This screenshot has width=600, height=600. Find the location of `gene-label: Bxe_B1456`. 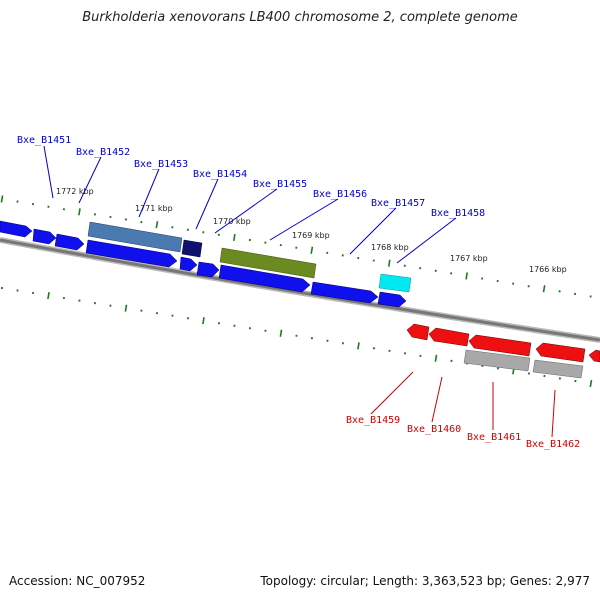

gene-label: Bxe_B1456 is located at coordinates (340, 194).